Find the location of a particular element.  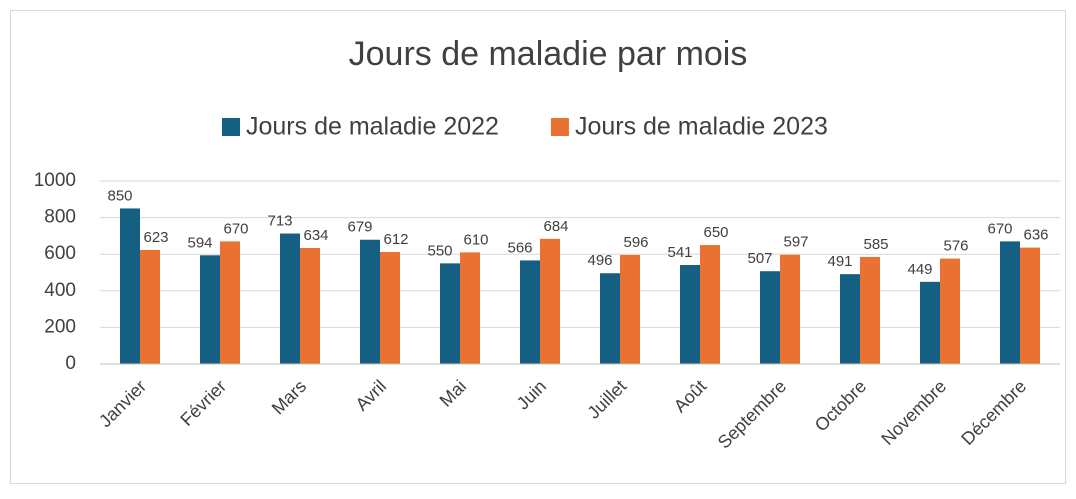

data-label: 850 is located at coordinates (119, 195).